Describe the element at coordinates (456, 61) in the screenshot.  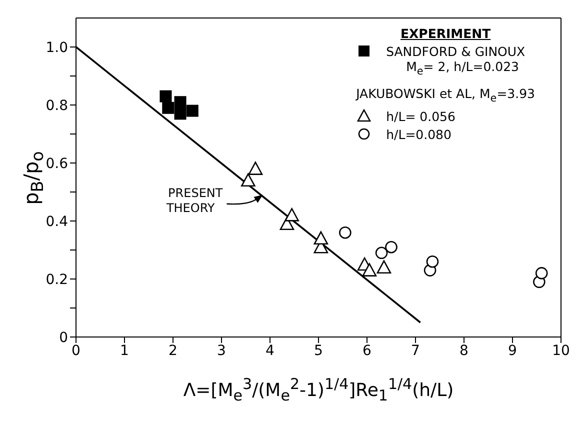
I see `legend-label: SANDFORD & GINOUX M$_{e}$= 2, h/L=0.023` at that location.